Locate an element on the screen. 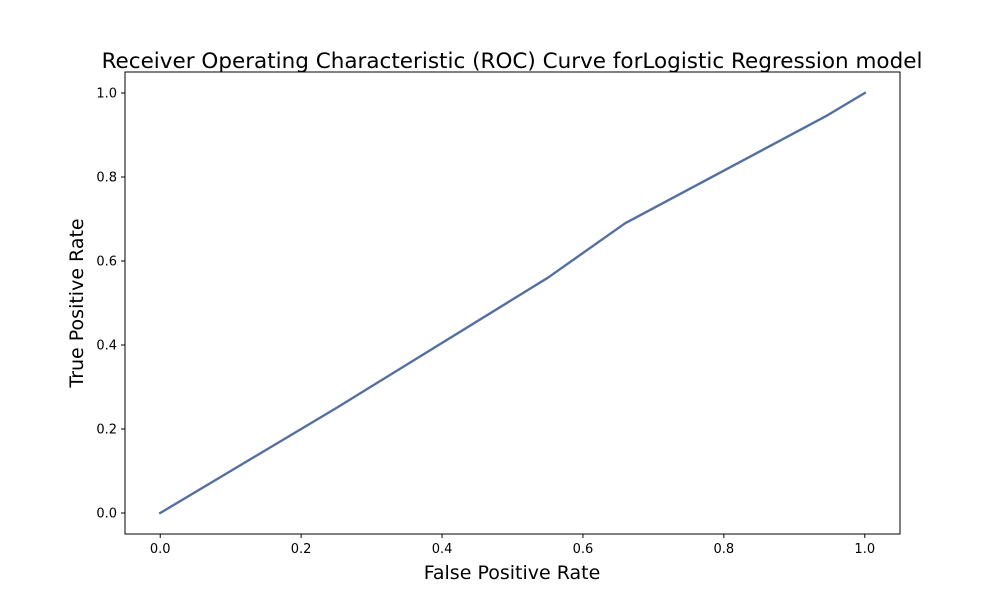  y-axis-title: True Positive Rate is located at coordinates (77, 303).